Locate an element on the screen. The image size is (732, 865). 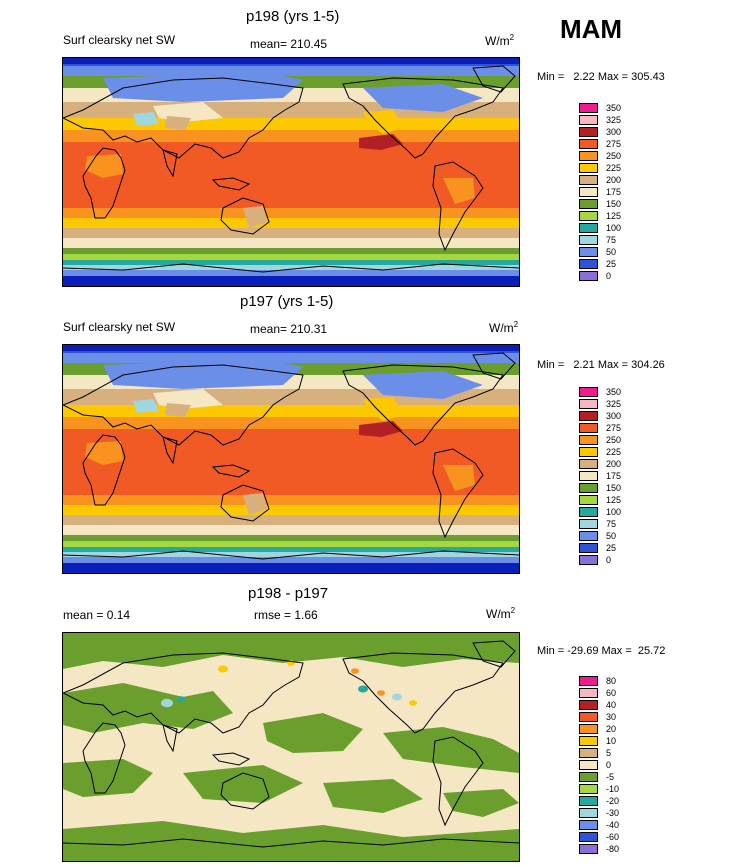
colorbar-label: 125 is located at coordinates (614, 500).